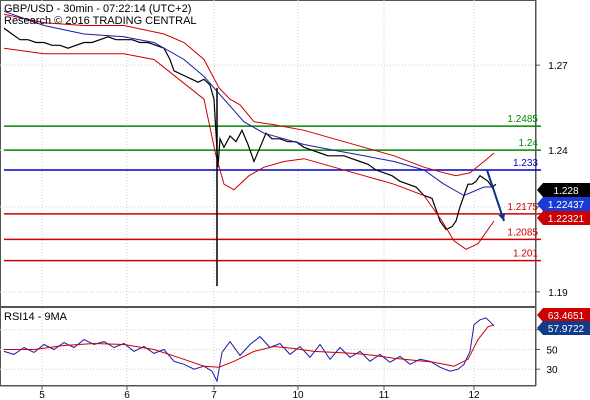  I want to click on rsi-tag-red-bg, so click(563, 315).